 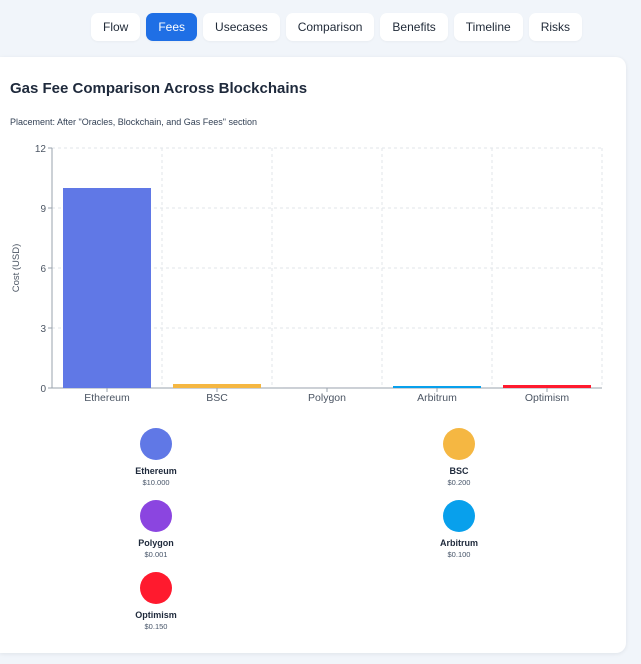 I want to click on tab-benefits: Benefits, so click(x=414, y=27).